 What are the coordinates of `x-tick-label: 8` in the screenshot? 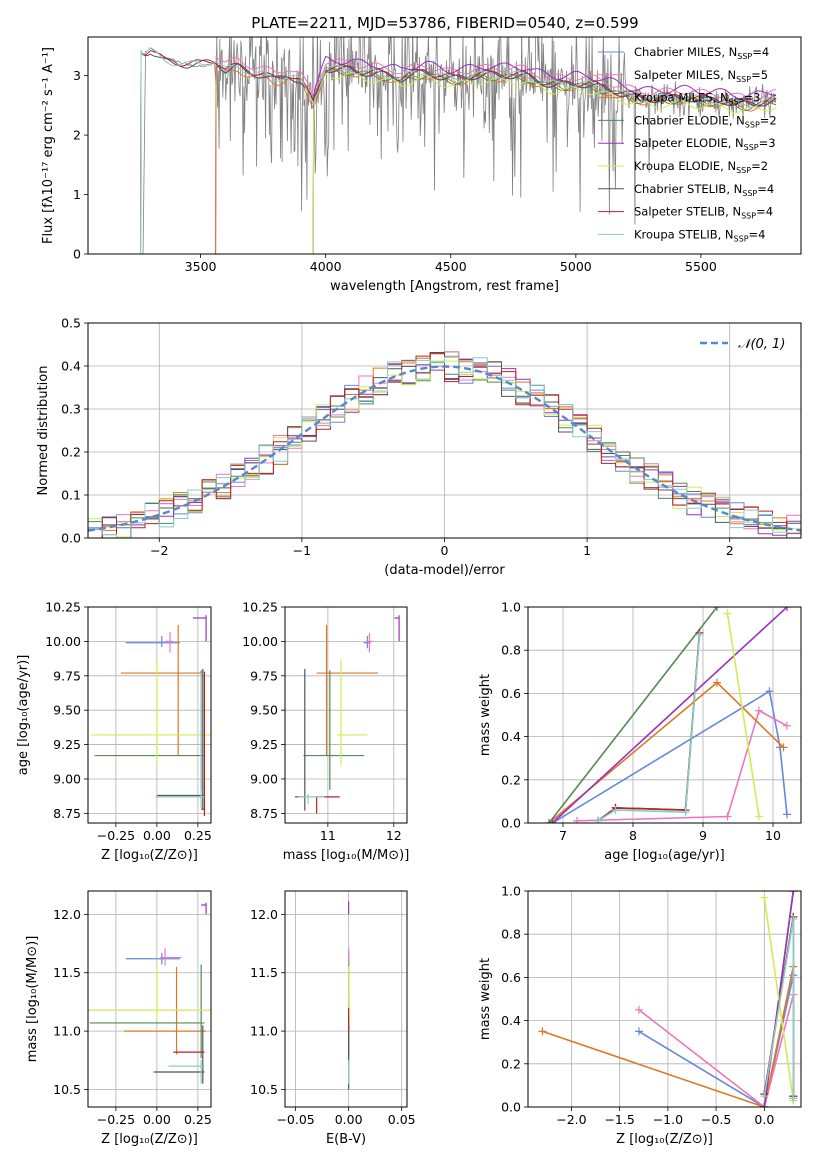 It's located at (633, 835).